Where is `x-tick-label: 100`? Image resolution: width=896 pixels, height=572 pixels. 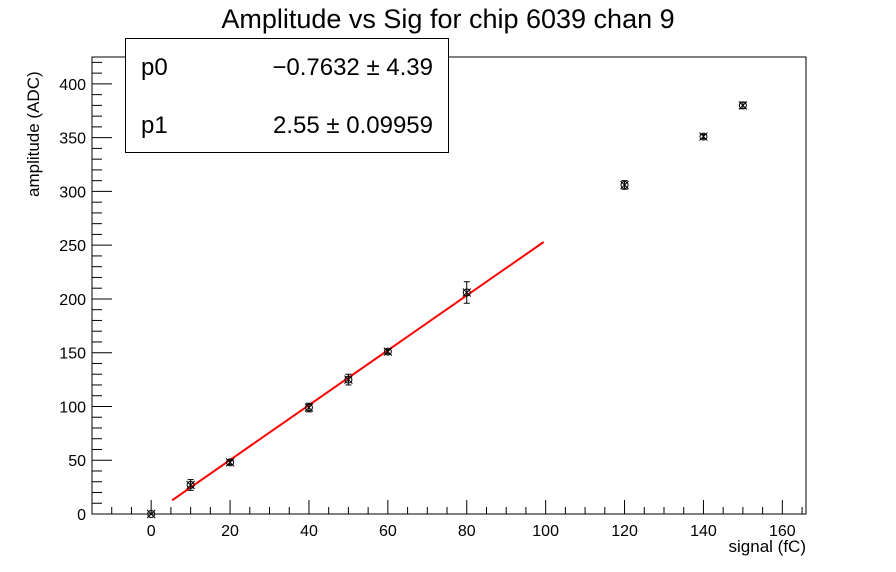
x-tick-label: 100 is located at coordinates (545, 531).